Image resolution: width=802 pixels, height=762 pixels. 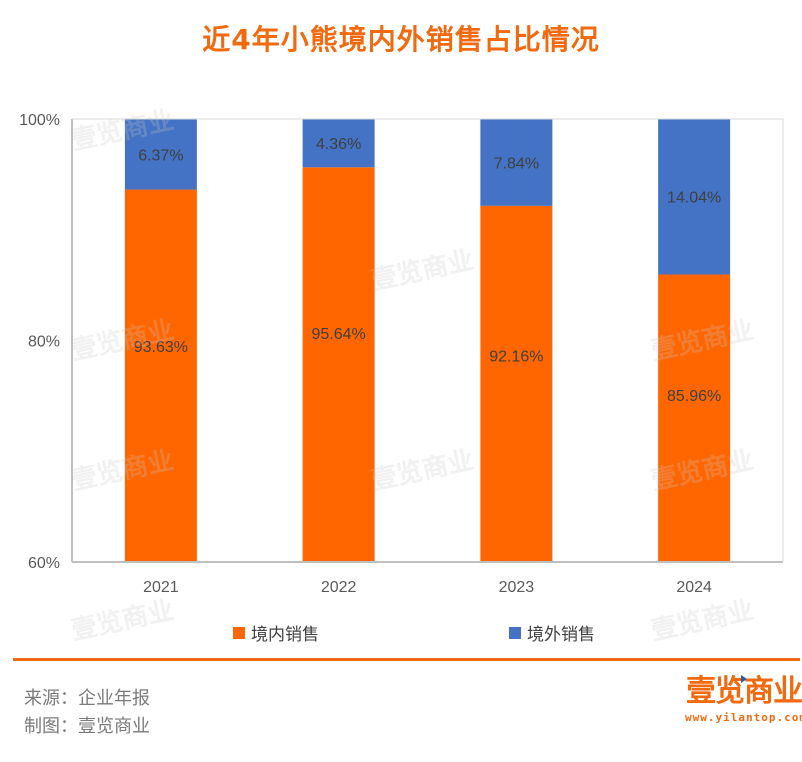 What do you see at coordinates (160, 376) in the screenshot?
I see `bar-domestic-2021` at bounding box center [160, 376].